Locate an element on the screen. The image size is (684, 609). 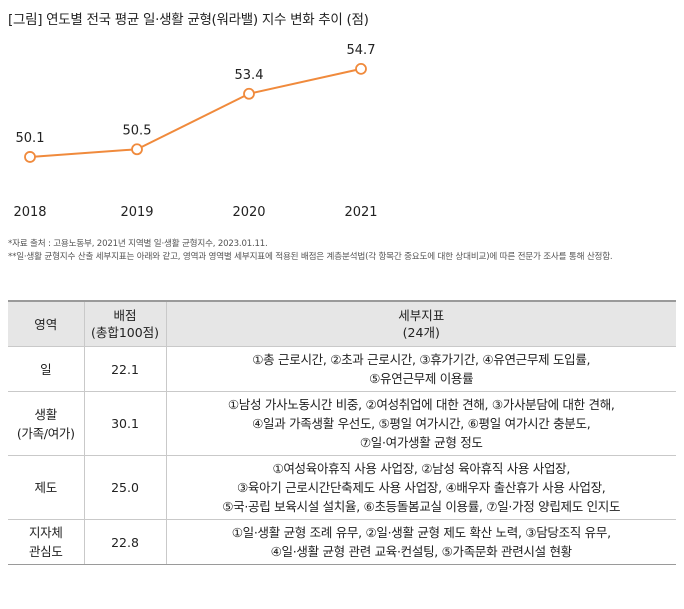
figure-title: [그림] 연도별 전국 평균 일·생활 균형(워라밸) 지수 변화 추이 (점) is located at coordinates (188, 20).